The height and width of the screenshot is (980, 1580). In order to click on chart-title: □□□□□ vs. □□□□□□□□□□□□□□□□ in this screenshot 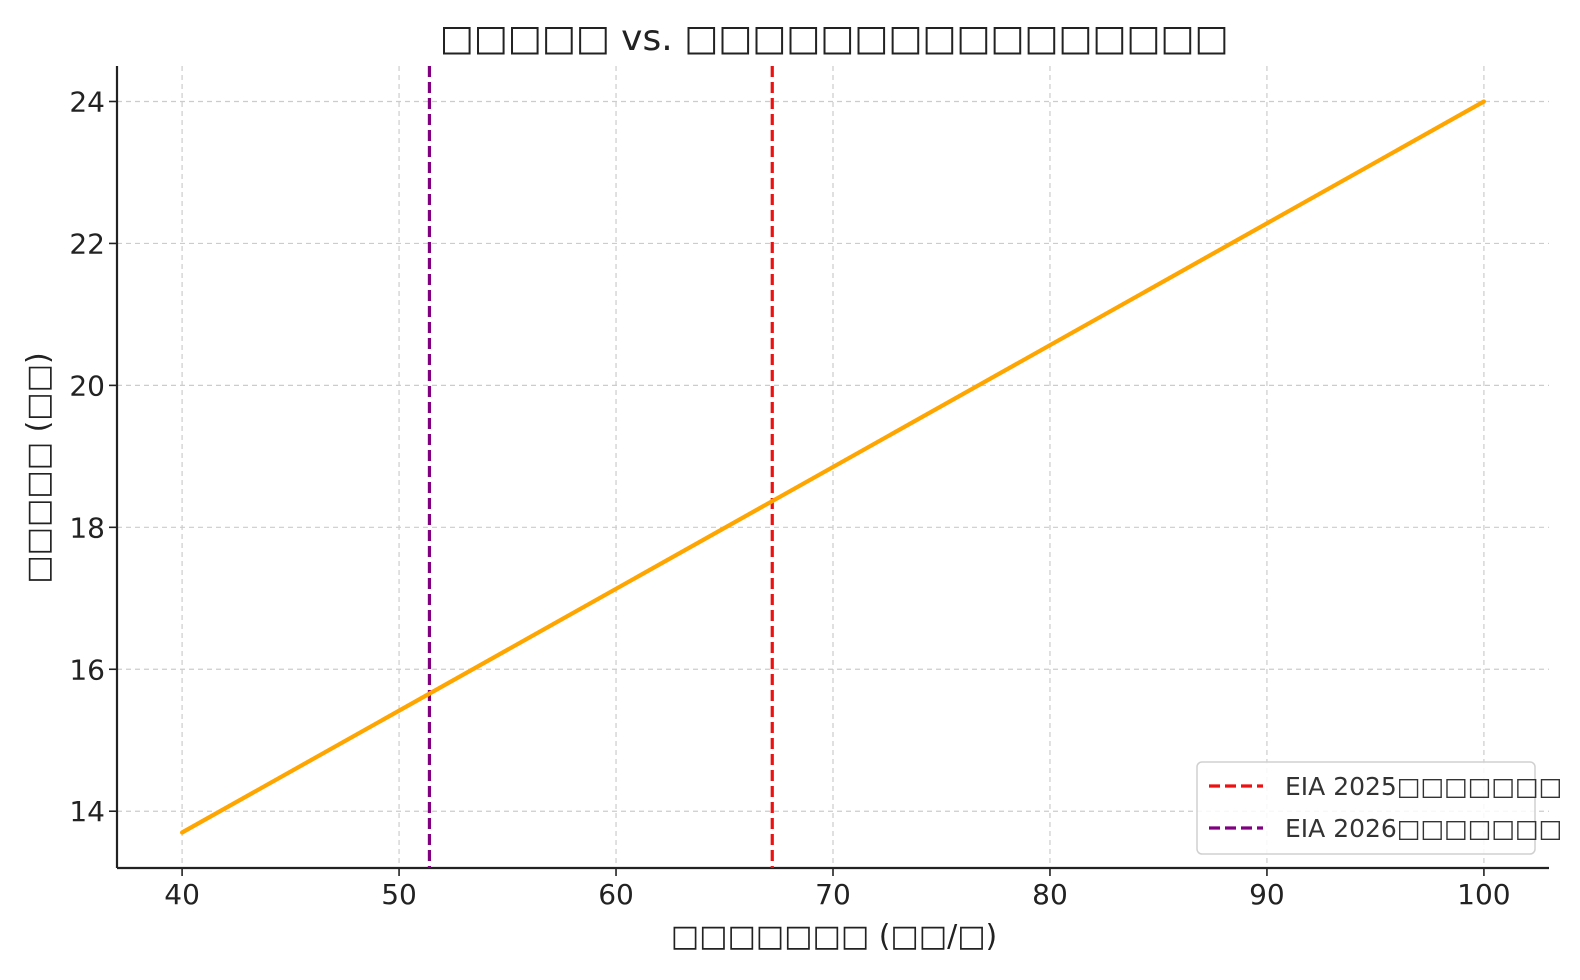, I will do `click(834, 38)`.